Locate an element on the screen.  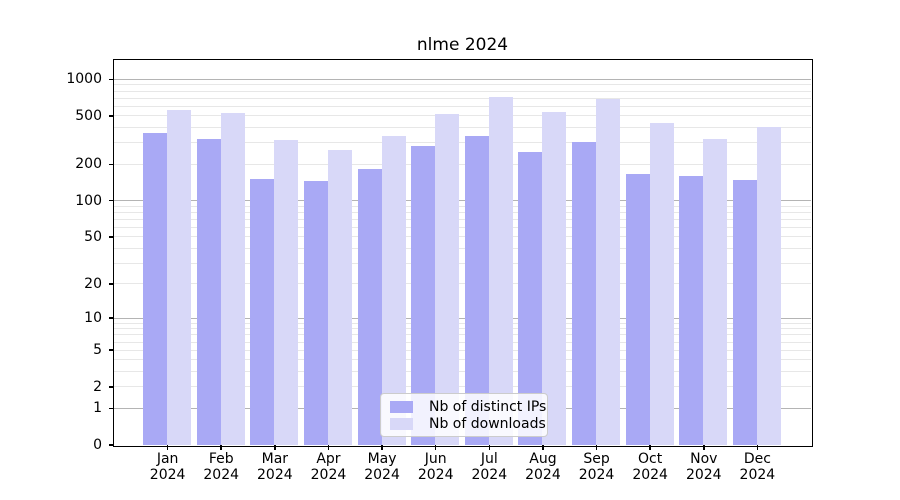
bar-downloads-aug is located at coordinates (554, 278).